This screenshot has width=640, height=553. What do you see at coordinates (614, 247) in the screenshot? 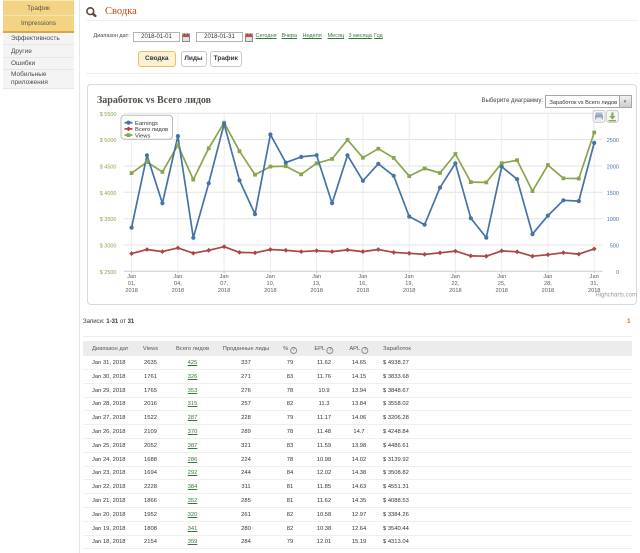
I see `svg-text: 500` at bounding box center [614, 247].